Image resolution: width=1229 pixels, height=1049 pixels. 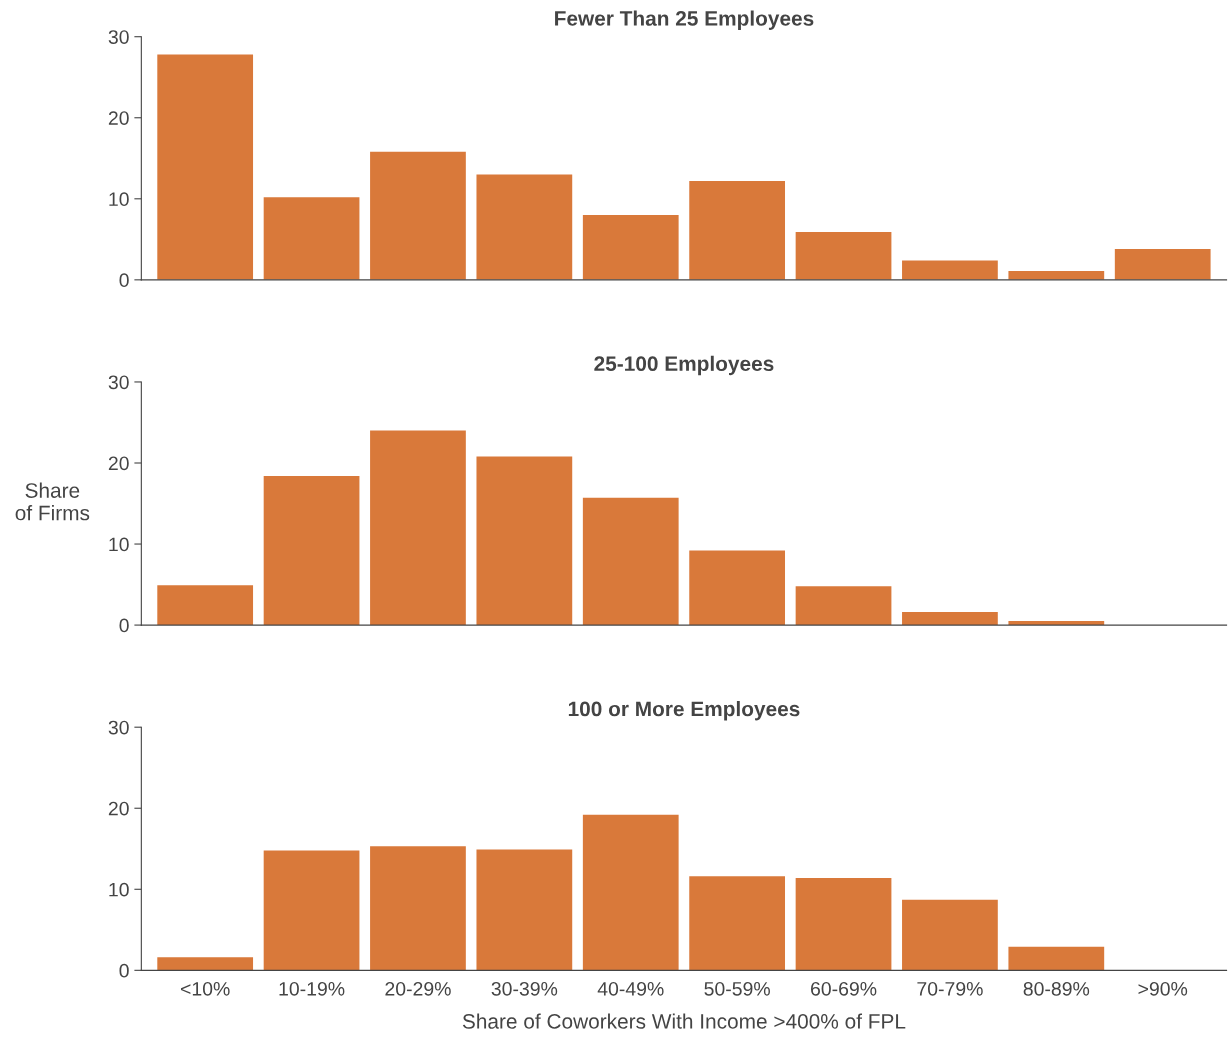 I want to click on x-tick-label: <10%, so click(x=205, y=988).